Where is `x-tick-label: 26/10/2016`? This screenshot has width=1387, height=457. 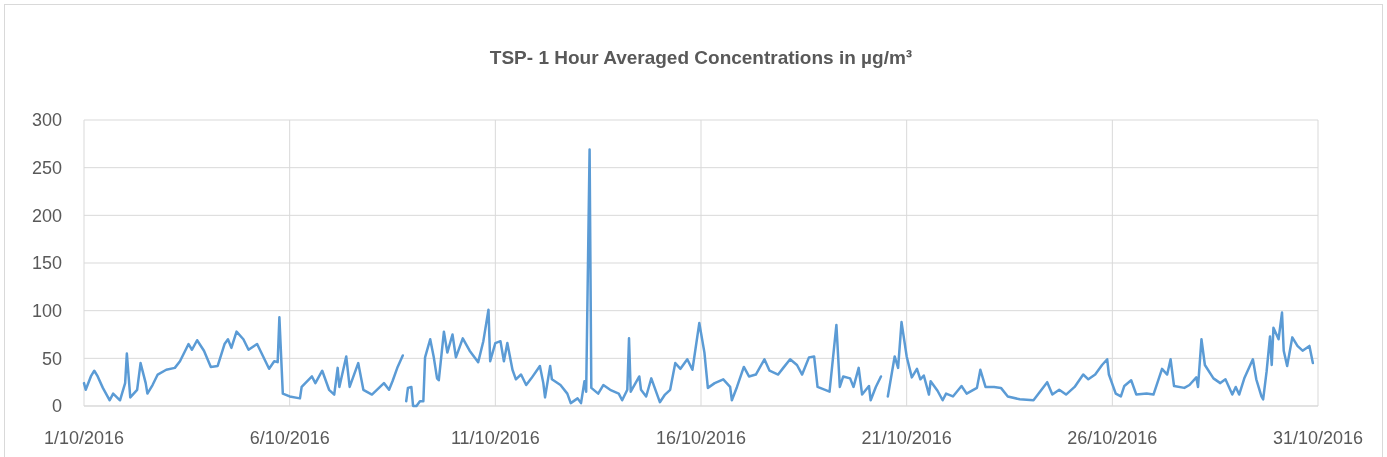 x-tick-label: 26/10/2016 is located at coordinates (1112, 438).